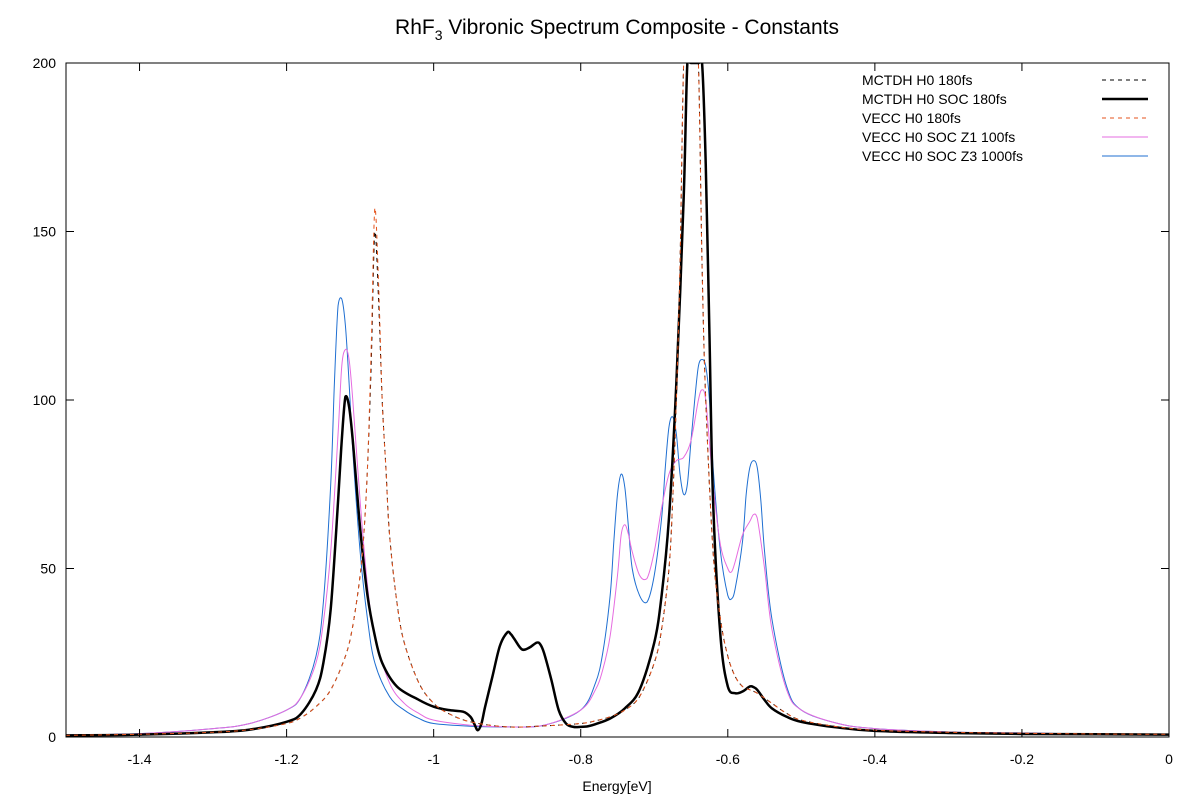  Describe the element at coordinates (1169, 759) in the screenshot. I see `x-tick-label: 0` at that location.